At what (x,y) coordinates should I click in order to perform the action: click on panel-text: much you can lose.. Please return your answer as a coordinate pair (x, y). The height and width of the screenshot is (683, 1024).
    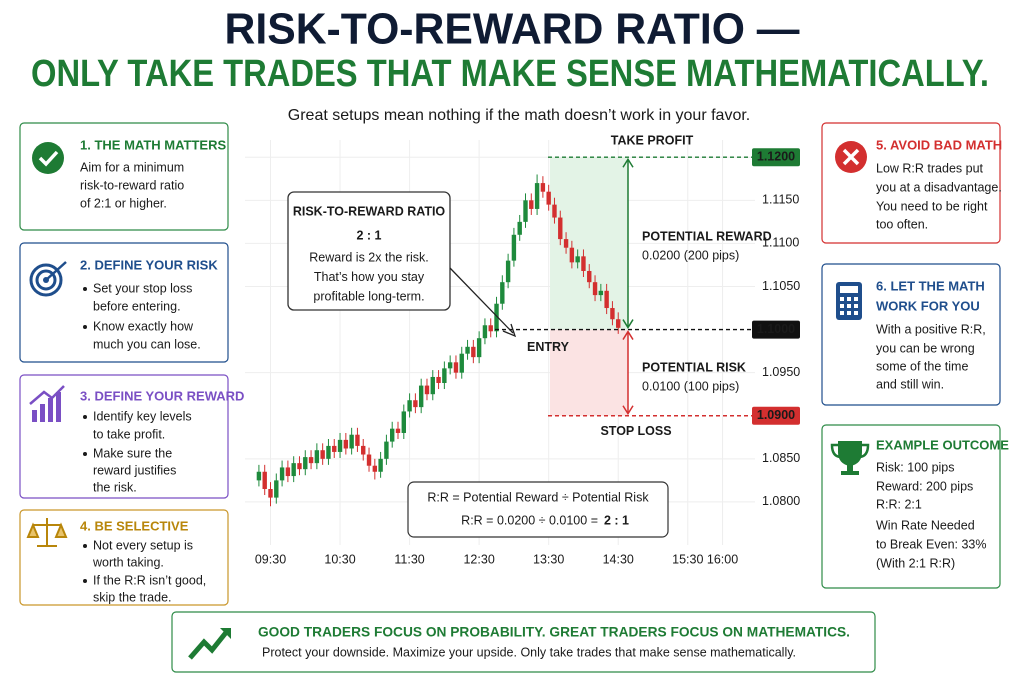
    Looking at the image, I should click on (147, 344).